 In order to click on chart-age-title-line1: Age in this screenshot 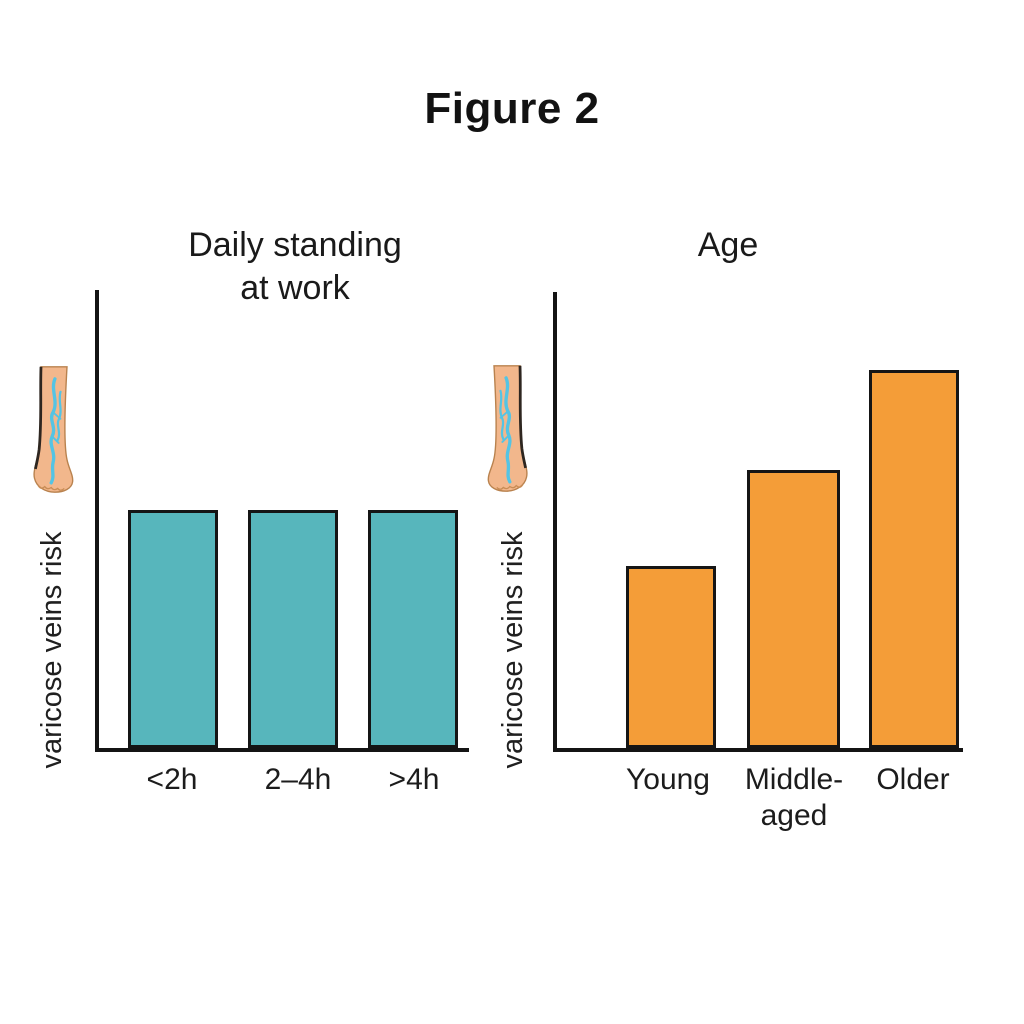, I will do `click(728, 245)`.